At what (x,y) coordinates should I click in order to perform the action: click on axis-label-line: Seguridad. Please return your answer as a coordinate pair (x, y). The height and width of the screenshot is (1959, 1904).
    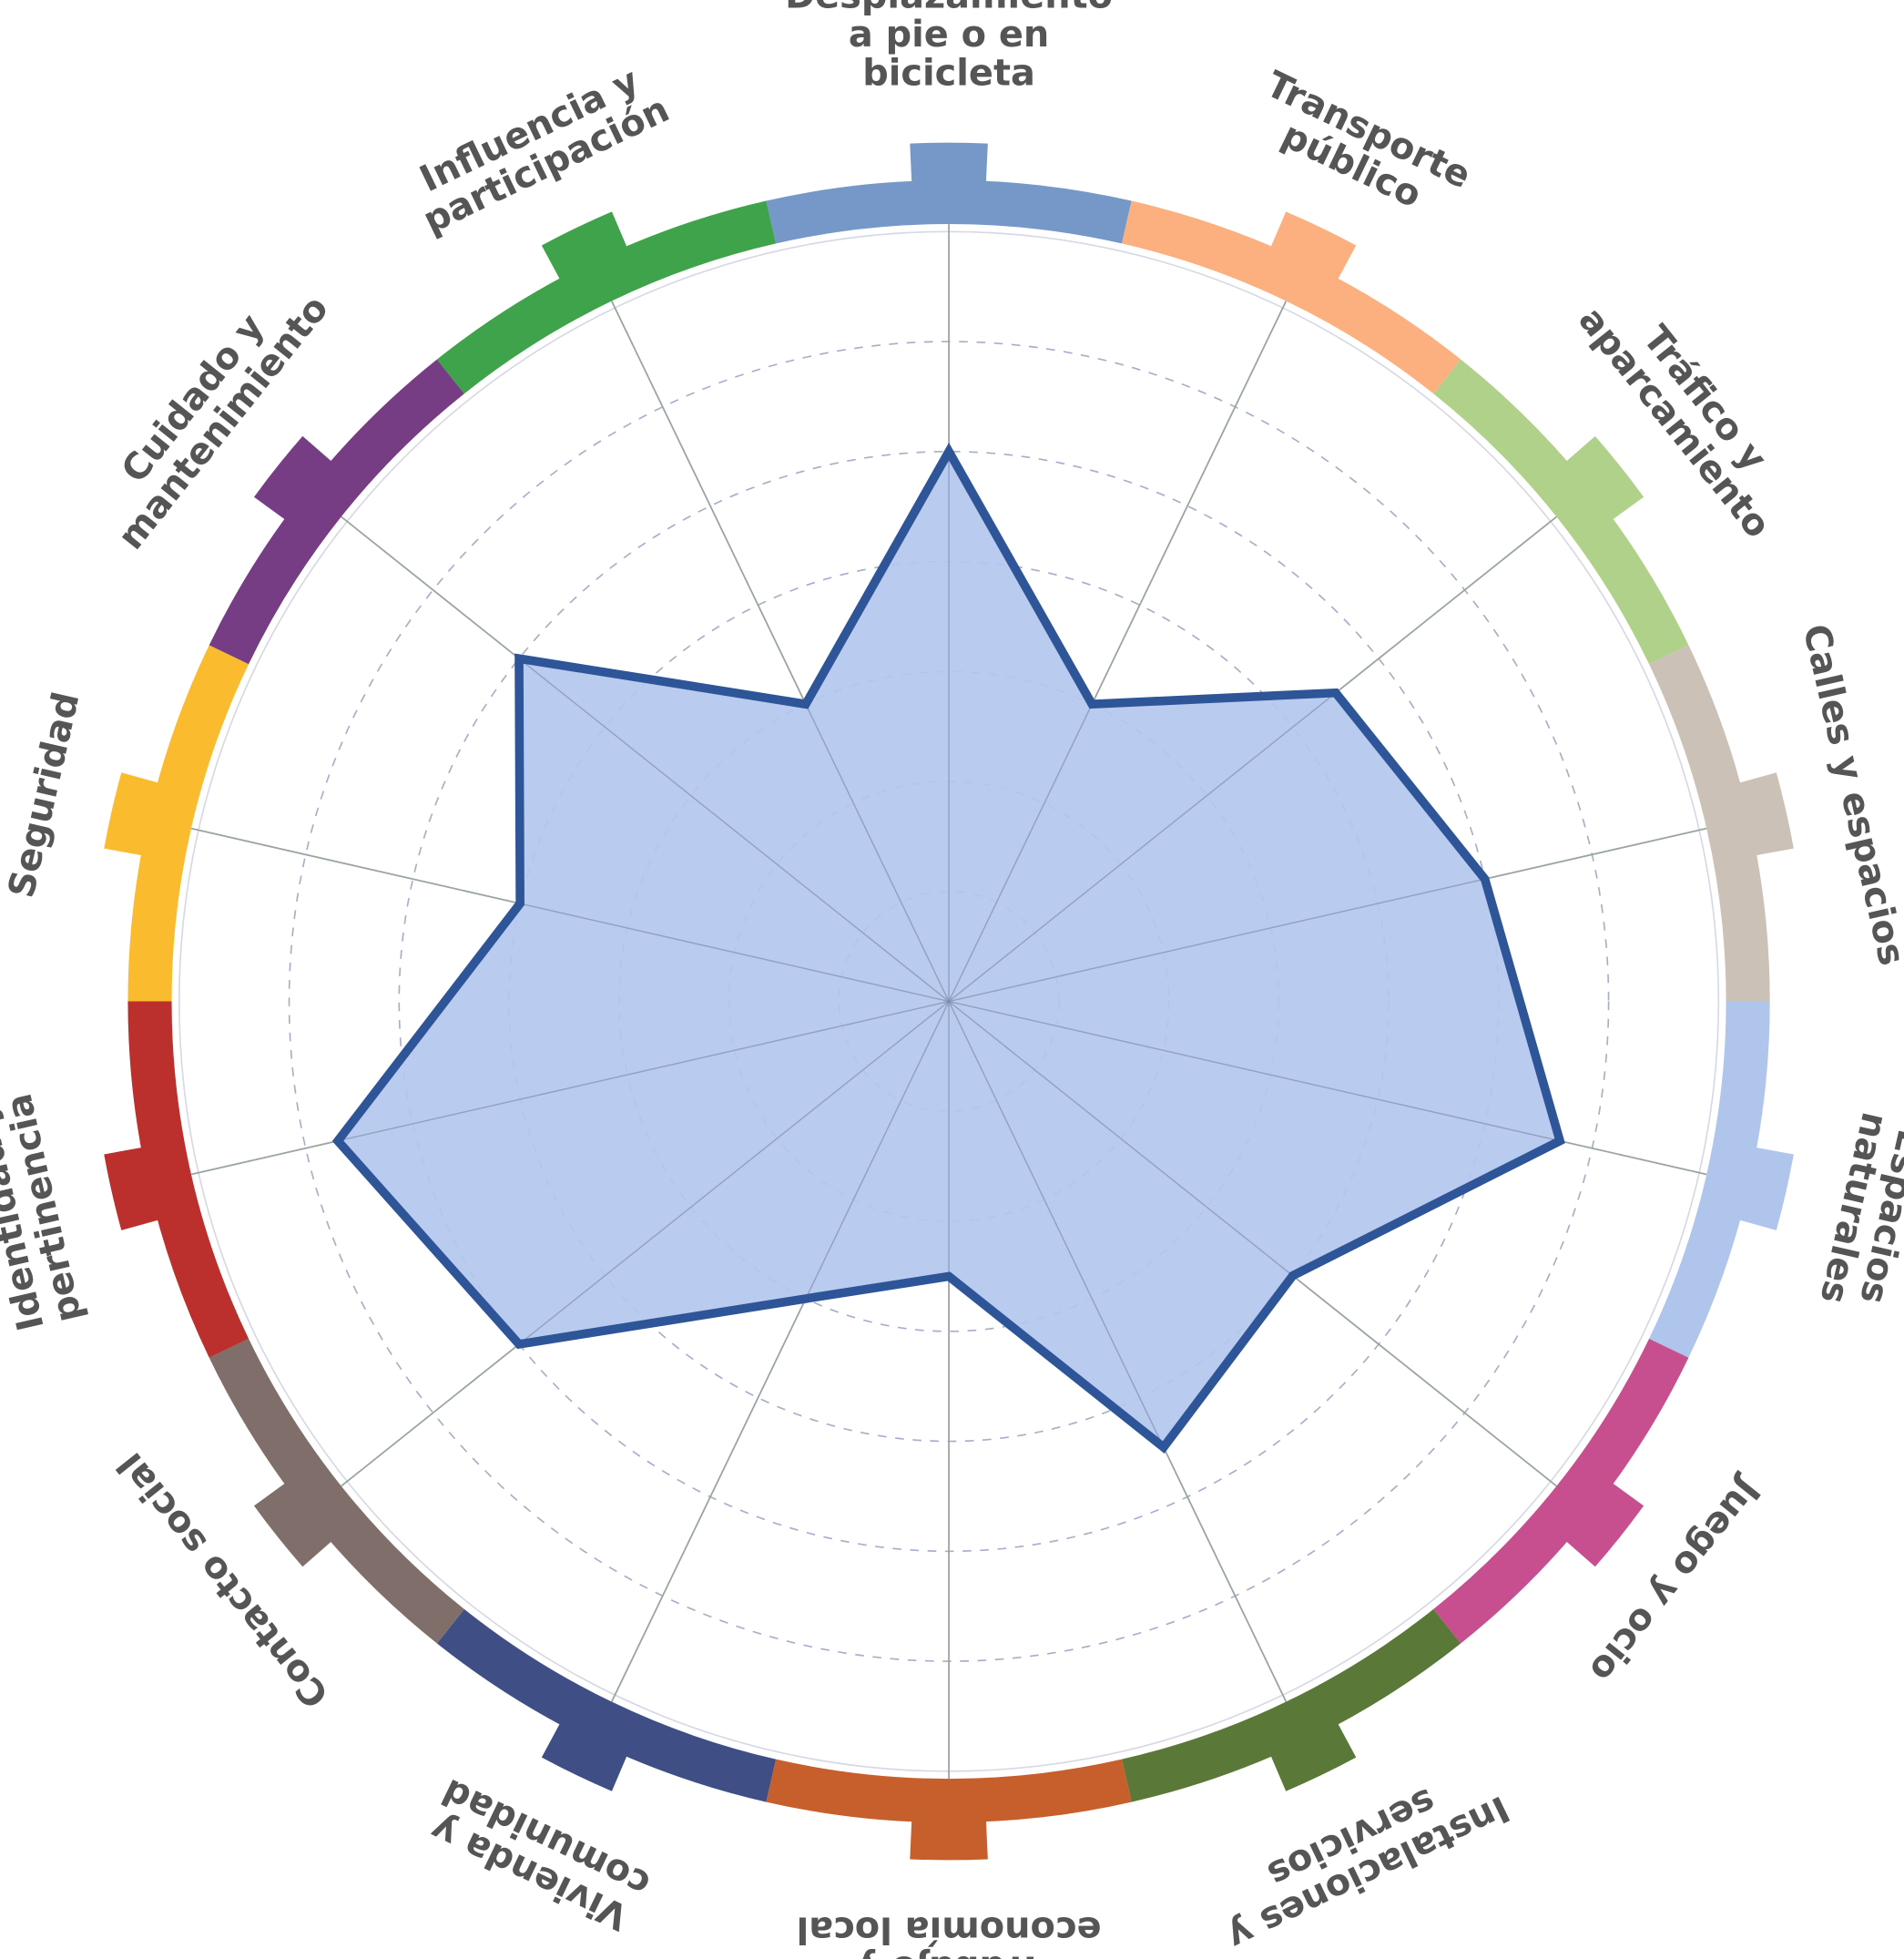
    Looking at the image, I should click on (44, 796).